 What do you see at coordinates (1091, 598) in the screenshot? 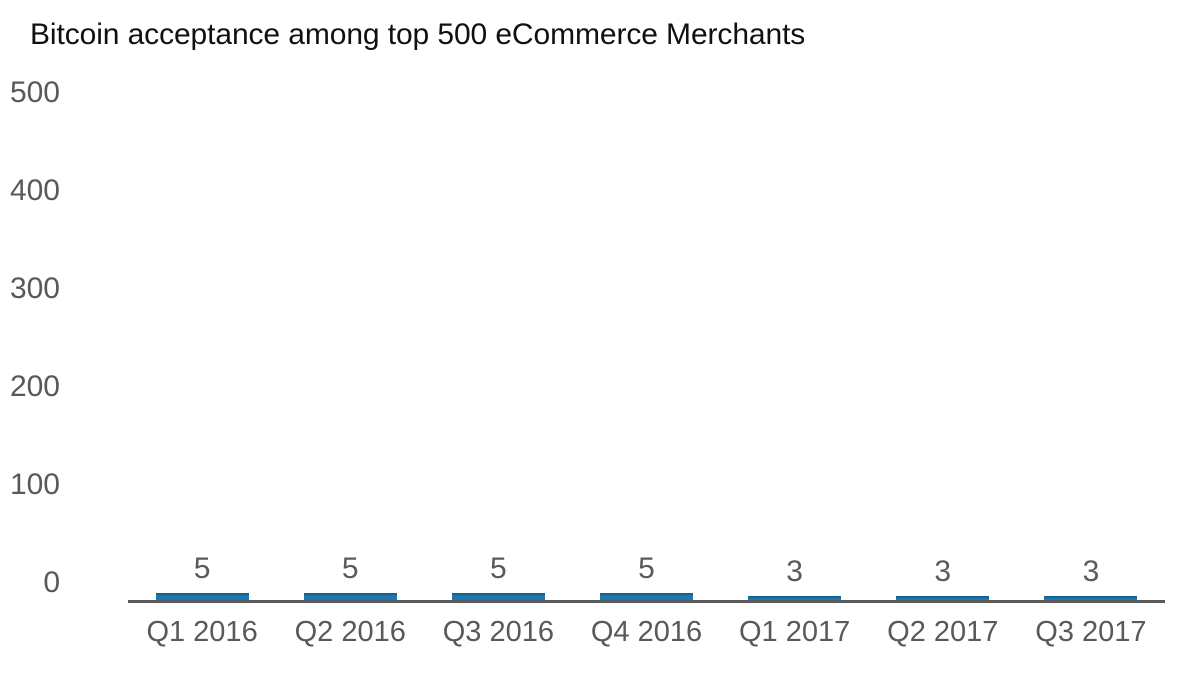
I see `bar-q3-2017` at bounding box center [1091, 598].